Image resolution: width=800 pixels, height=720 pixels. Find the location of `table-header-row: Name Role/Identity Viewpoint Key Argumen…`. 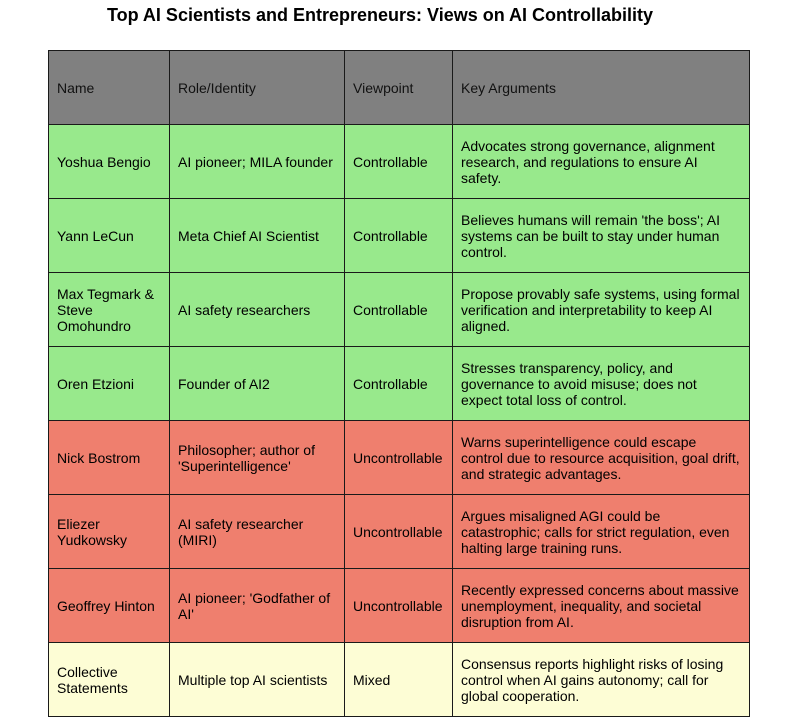

table-header-row: Name Role/Identity Viewpoint Key Argumen… is located at coordinates (399, 87).